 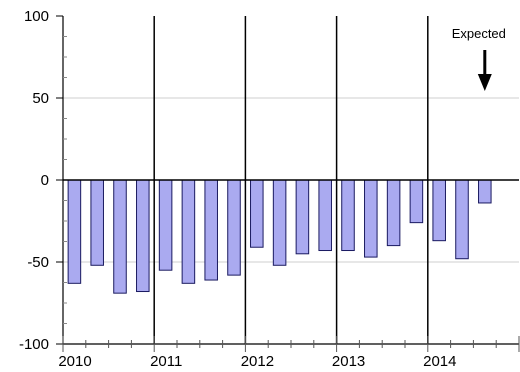 I want to click on x-tick-label: 2014, so click(x=439, y=361).